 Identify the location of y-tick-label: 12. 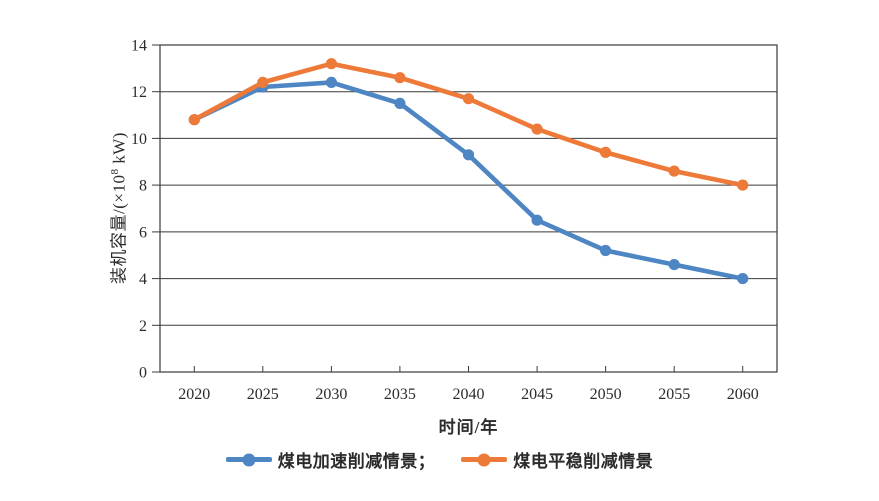
(139, 92).